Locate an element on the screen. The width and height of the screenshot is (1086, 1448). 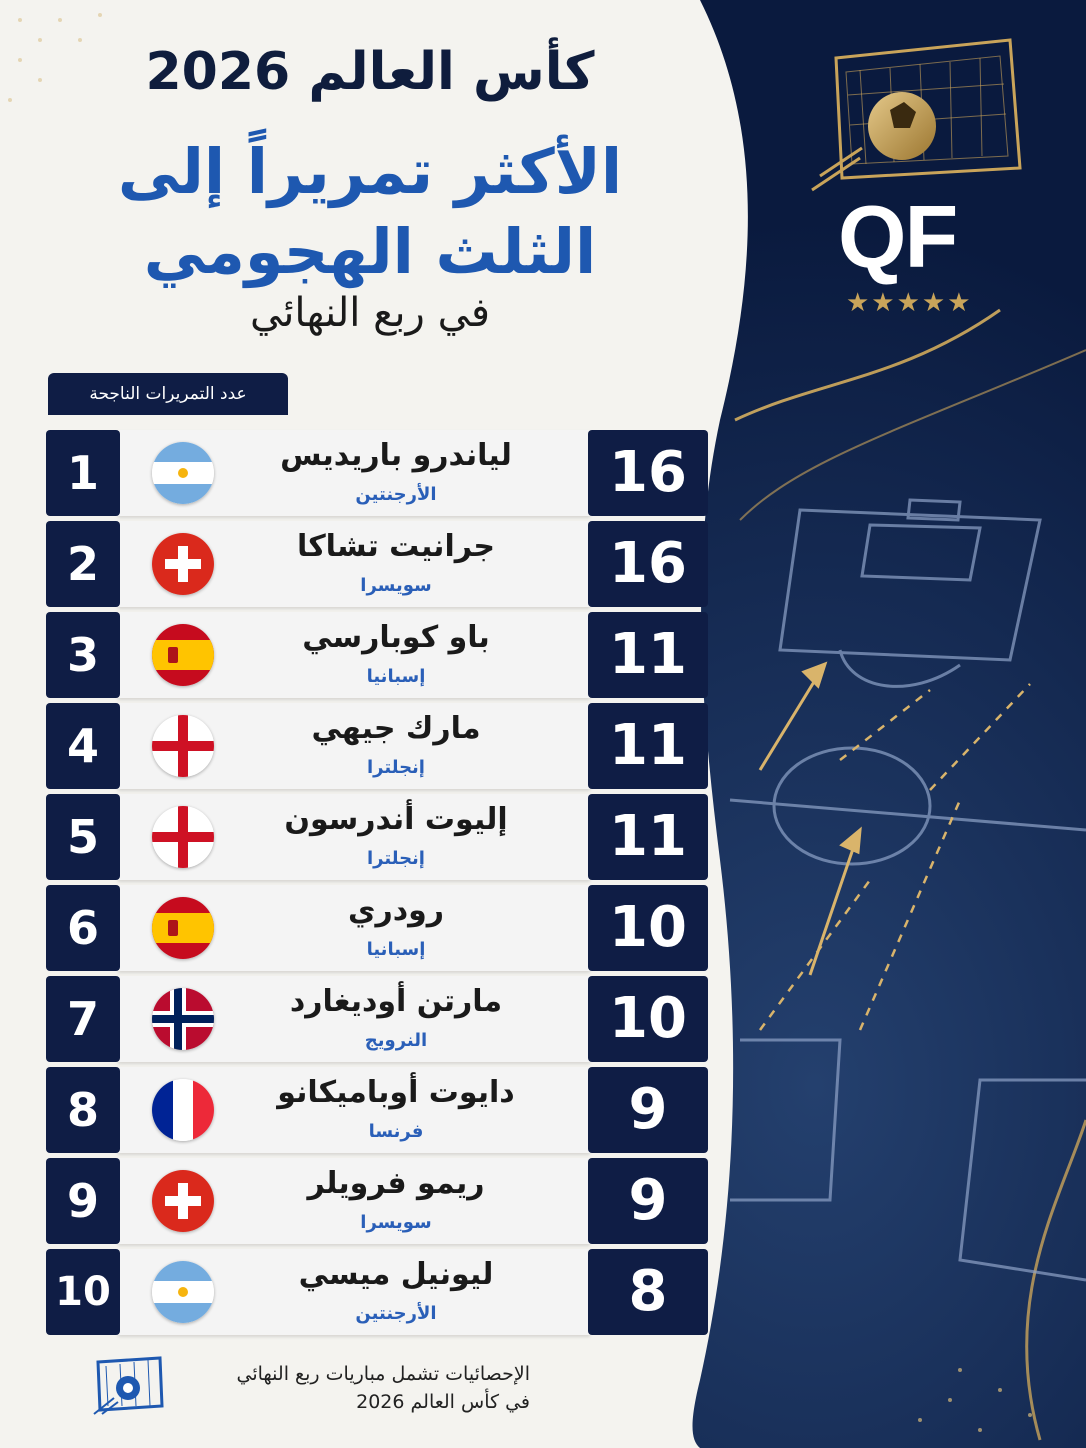
player-country: فرنسا is located at coordinates (396, 1131).